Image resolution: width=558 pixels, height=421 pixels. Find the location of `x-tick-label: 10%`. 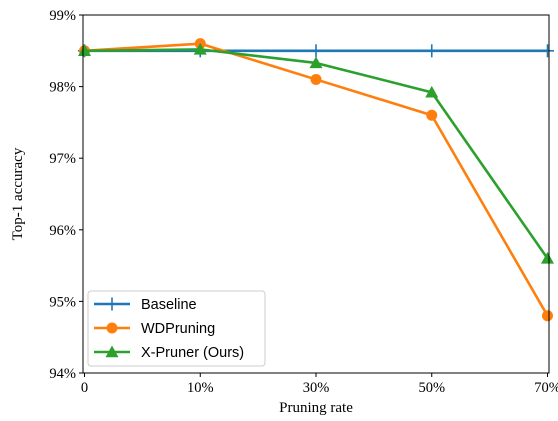

x-tick-label: 10% is located at coordinates (200, 388).